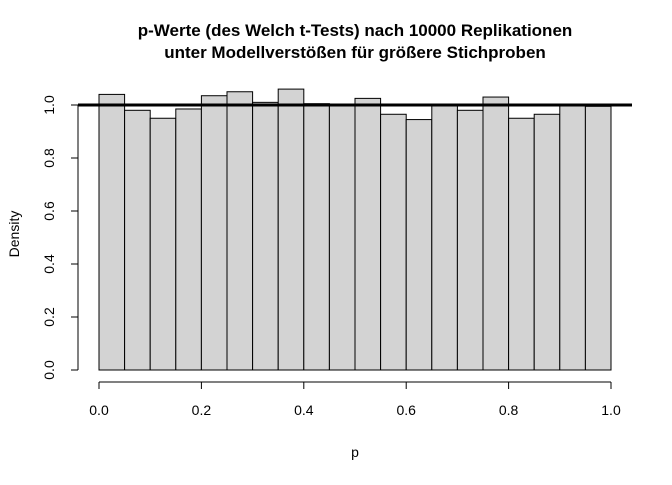  I want to click on y-tick-label: 0.0, so click(49, 370).